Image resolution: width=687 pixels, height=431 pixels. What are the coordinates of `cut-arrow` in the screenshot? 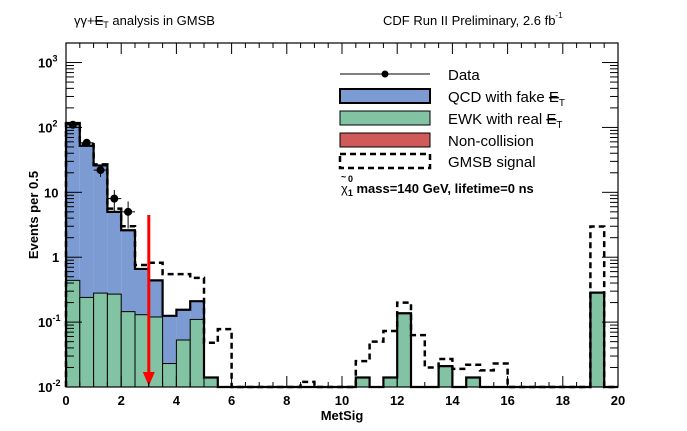 It's located at (148, 300).